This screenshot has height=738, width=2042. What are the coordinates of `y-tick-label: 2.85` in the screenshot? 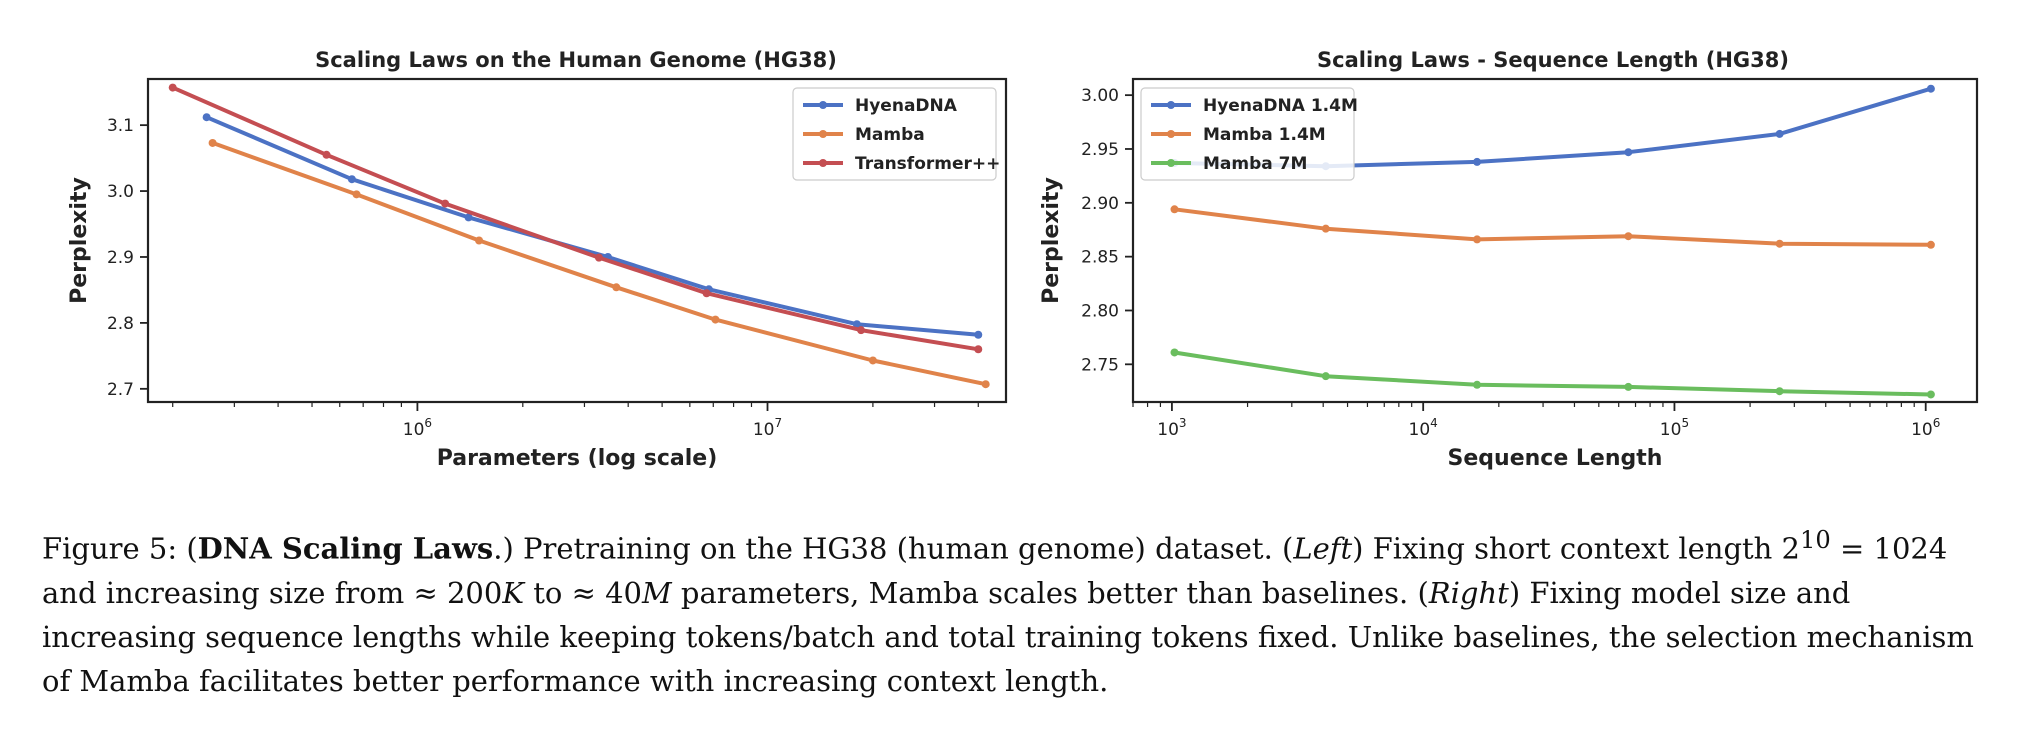 It's located at (1100, 258).